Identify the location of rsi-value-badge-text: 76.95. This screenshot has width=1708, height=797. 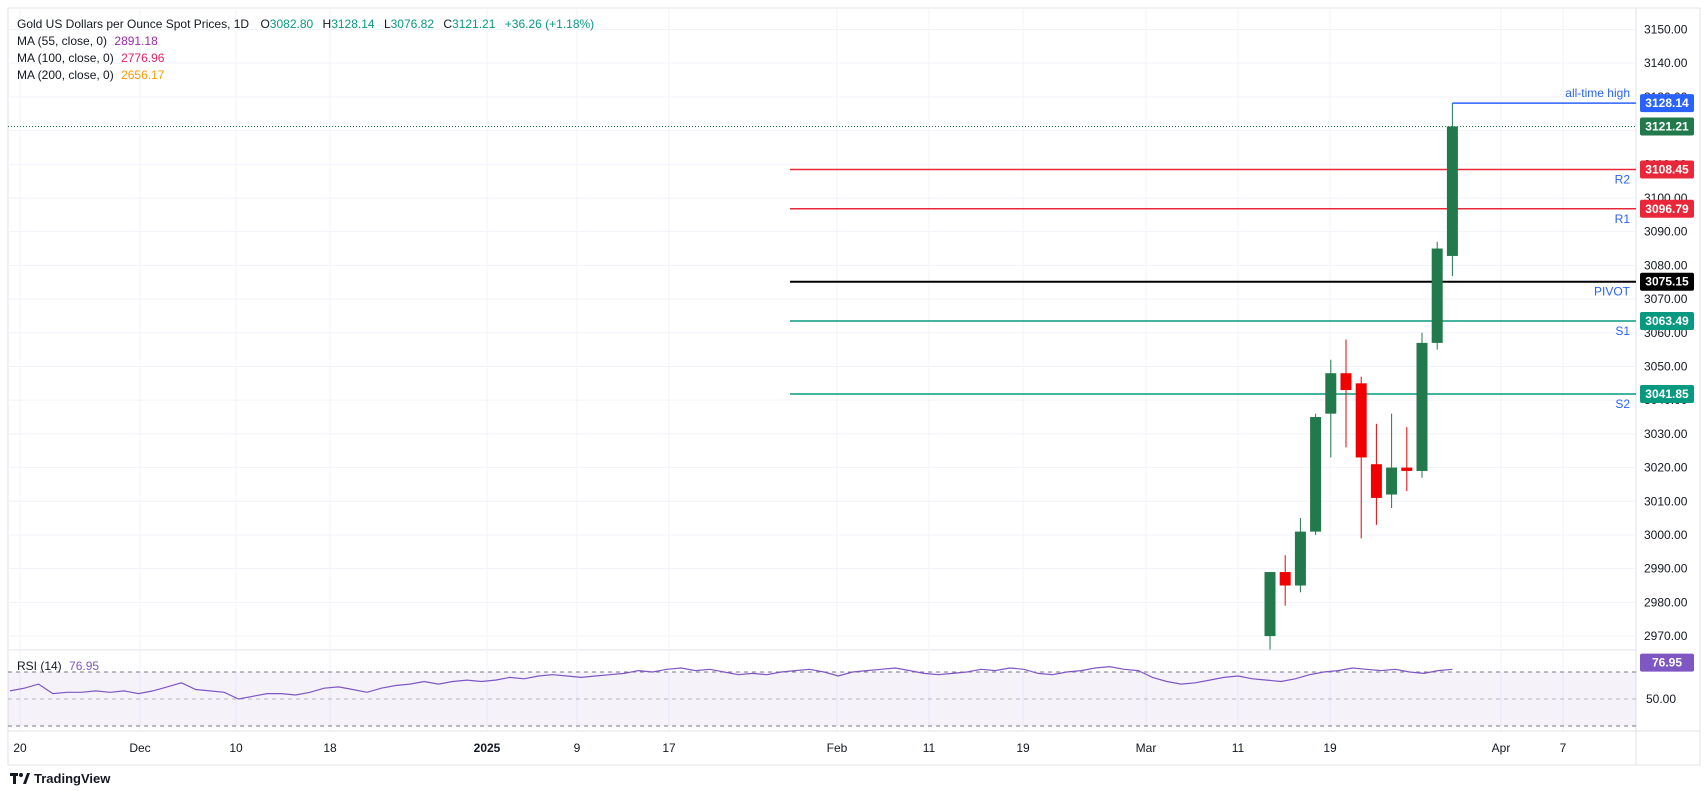
(1667, 663).